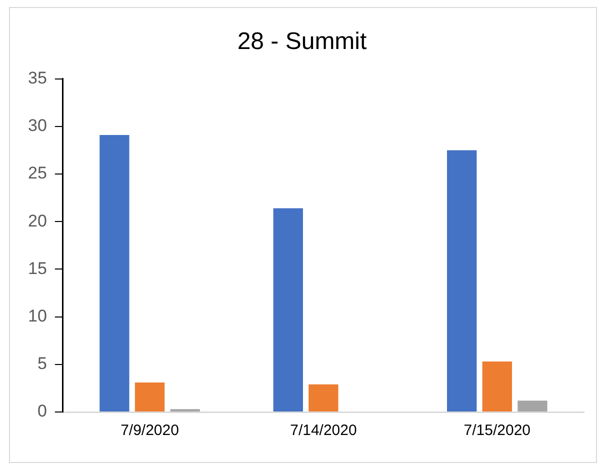  I want to click on x-tick-label: 7/15/2020, so click(497, 431).